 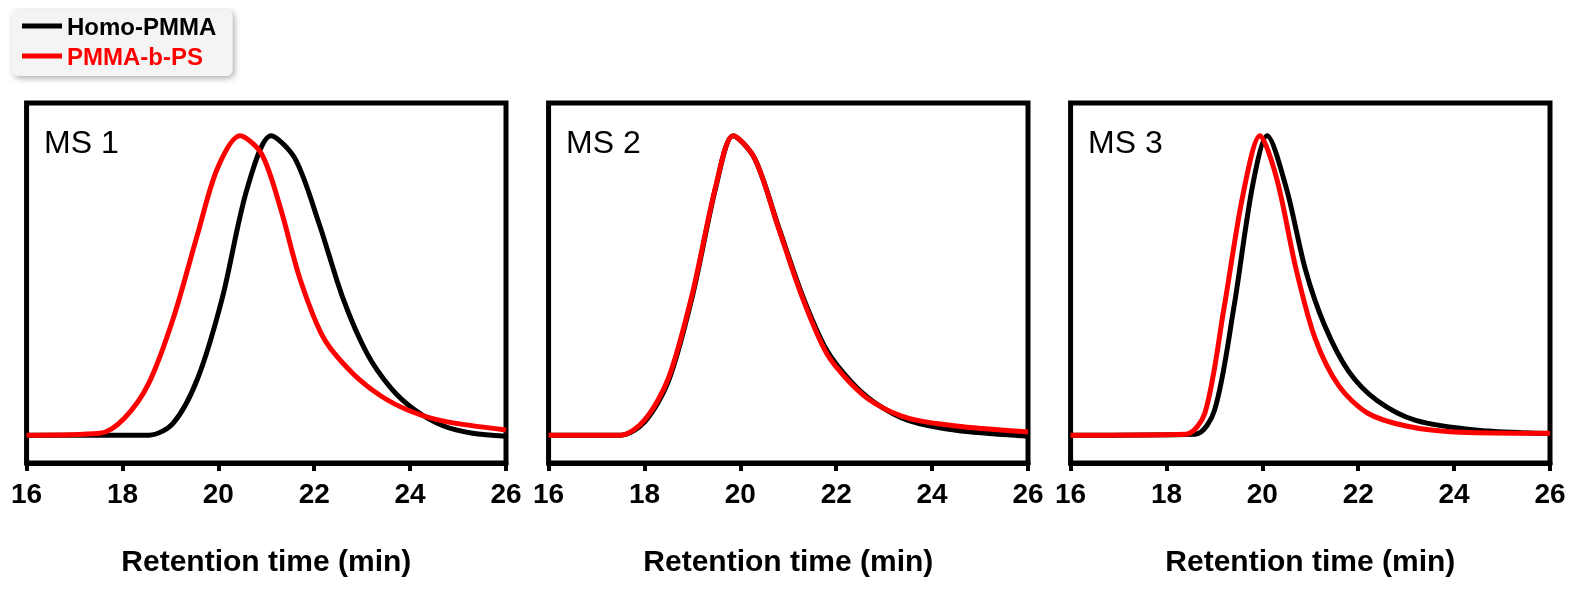 I want to click on annotation: MS 1, so click(x=81, y=142).